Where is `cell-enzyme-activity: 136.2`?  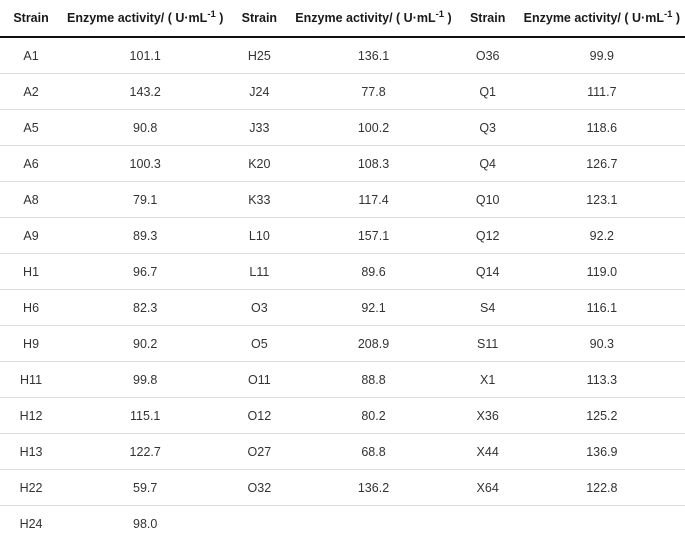 cell-enzyme-activity: 136.2 is located at coordinates (373, 488).